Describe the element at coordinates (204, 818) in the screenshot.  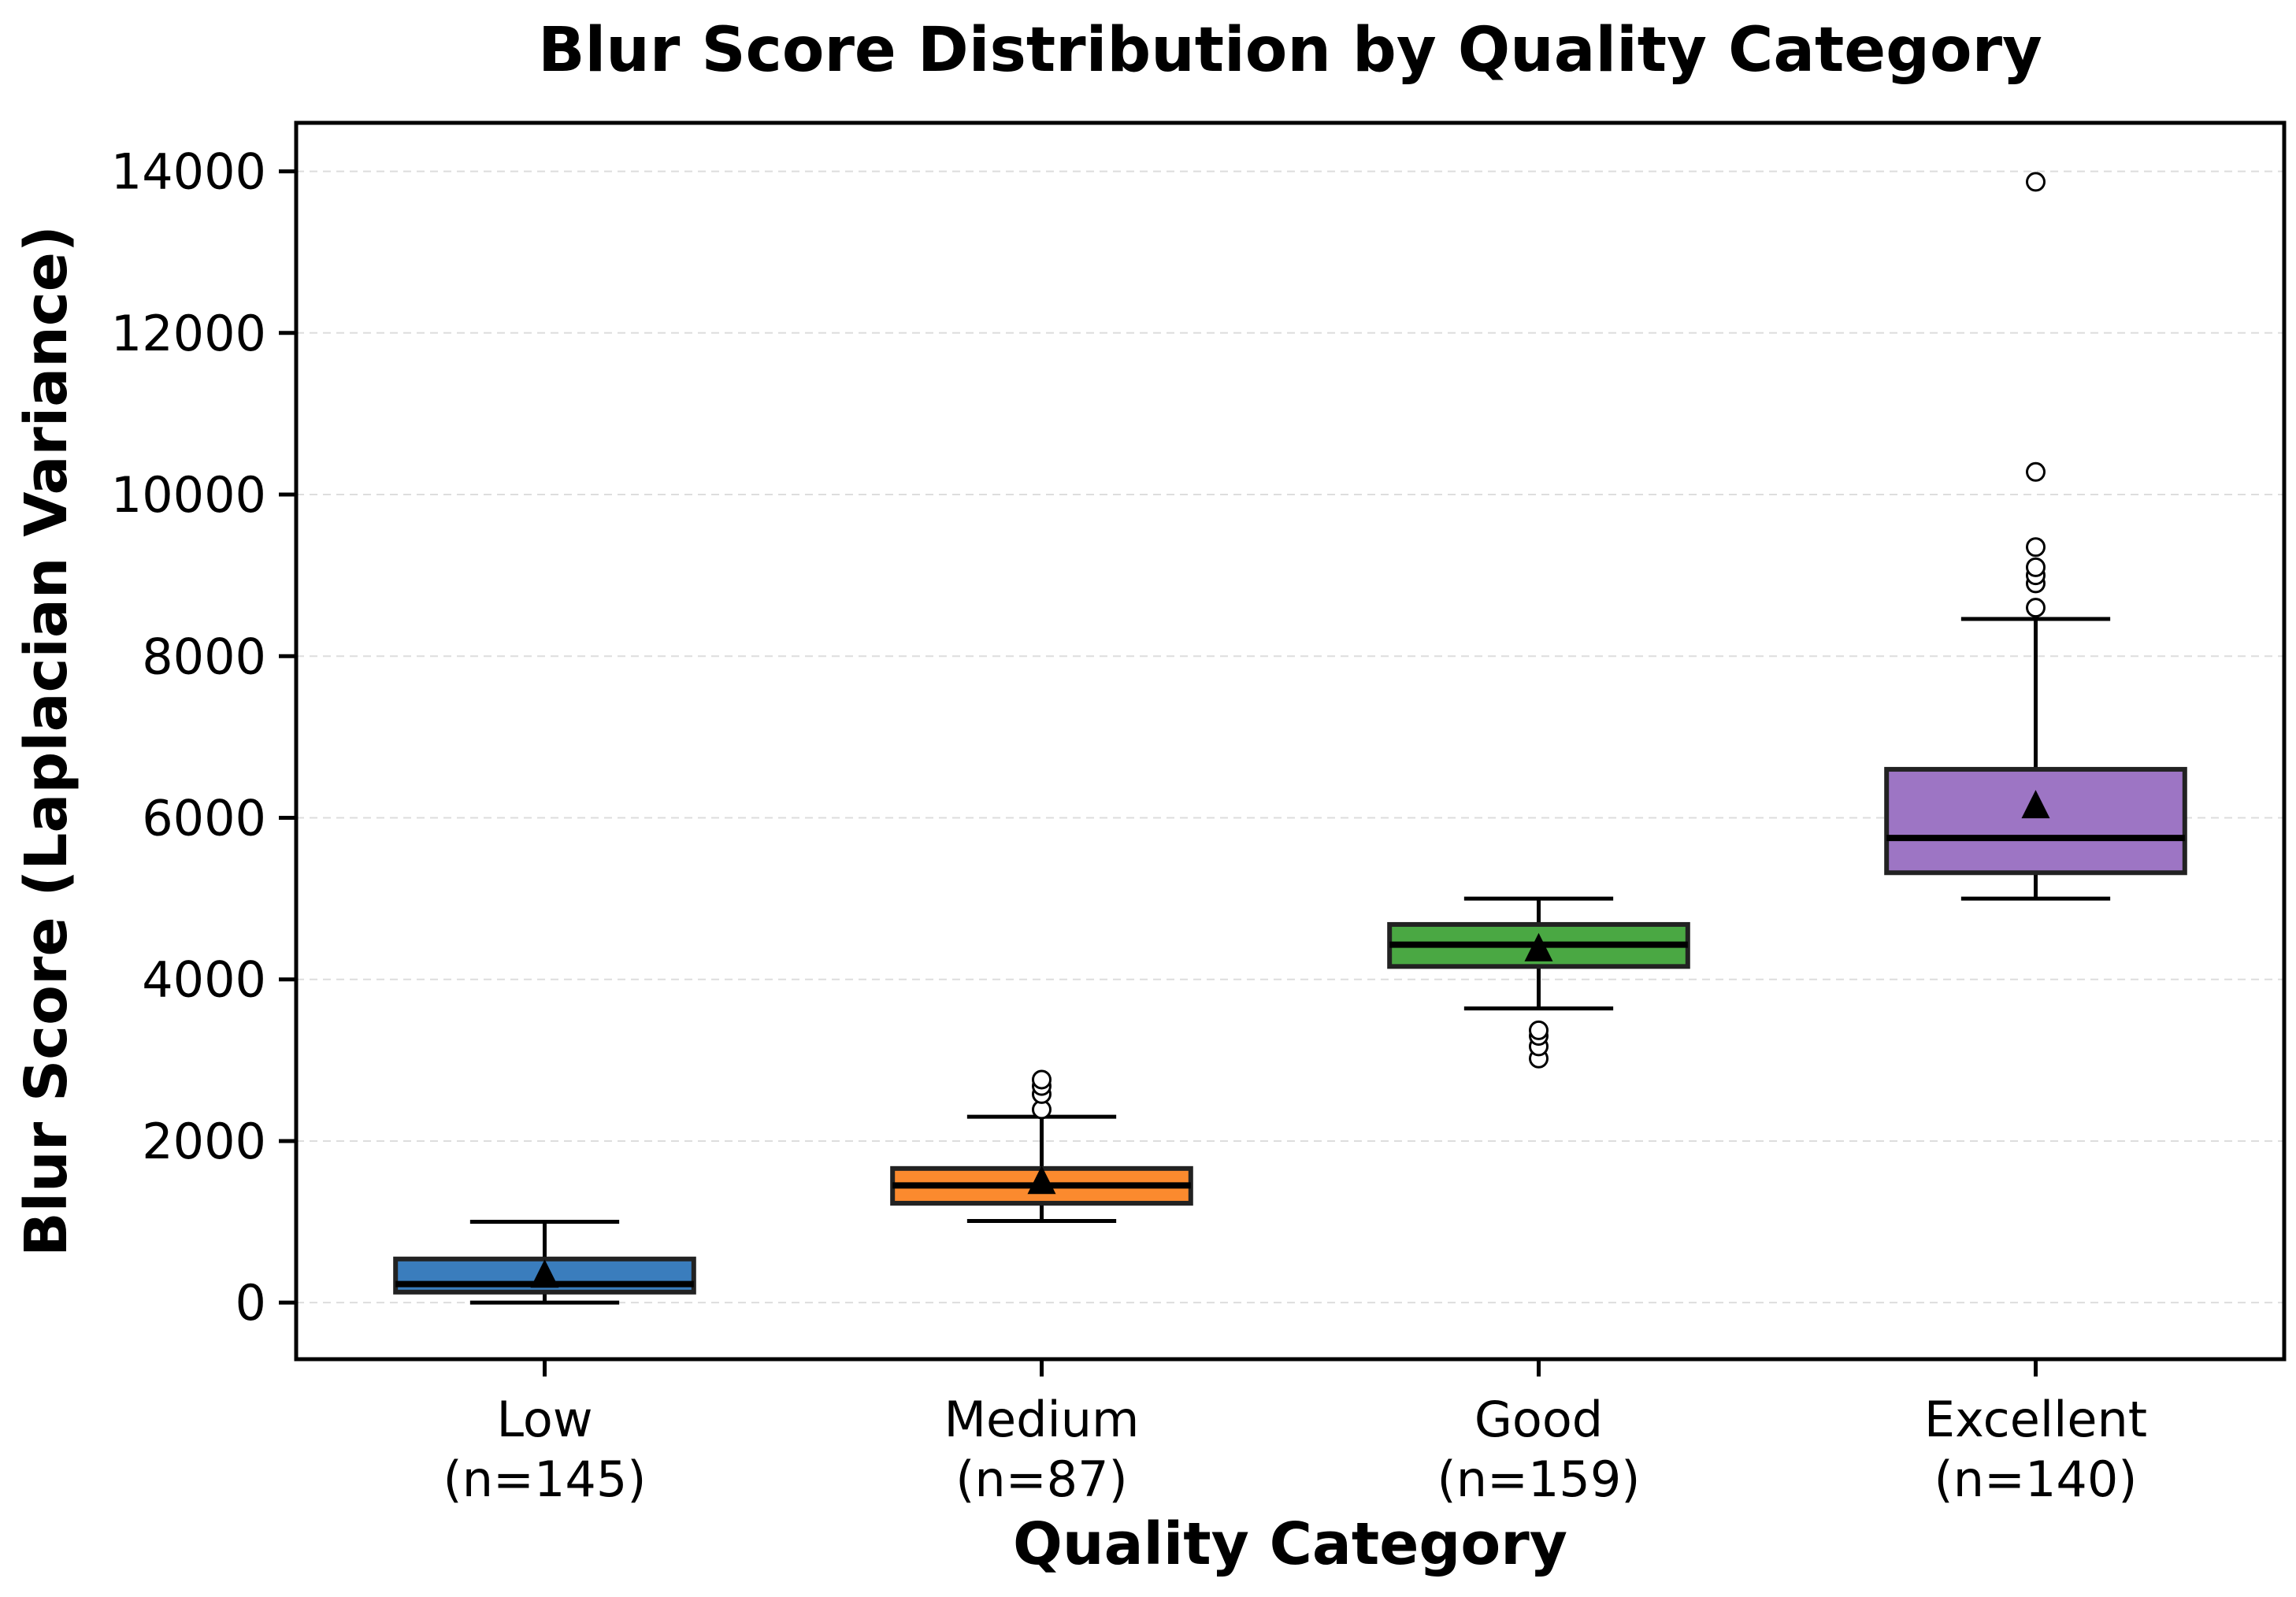
I see `y-tick-label: 6000` at that location.